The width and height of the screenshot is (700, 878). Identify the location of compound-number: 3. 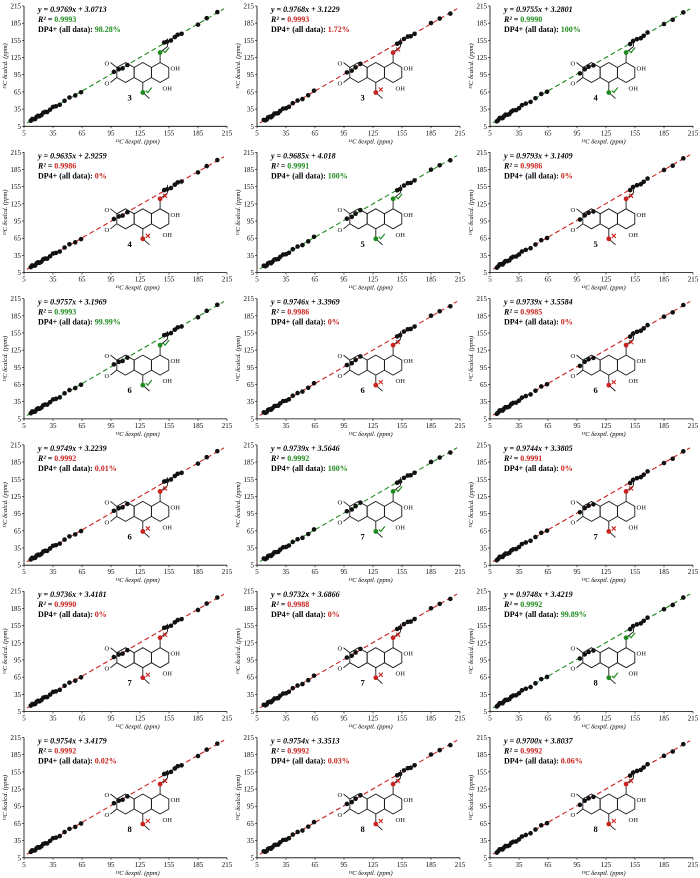
(130, 98).